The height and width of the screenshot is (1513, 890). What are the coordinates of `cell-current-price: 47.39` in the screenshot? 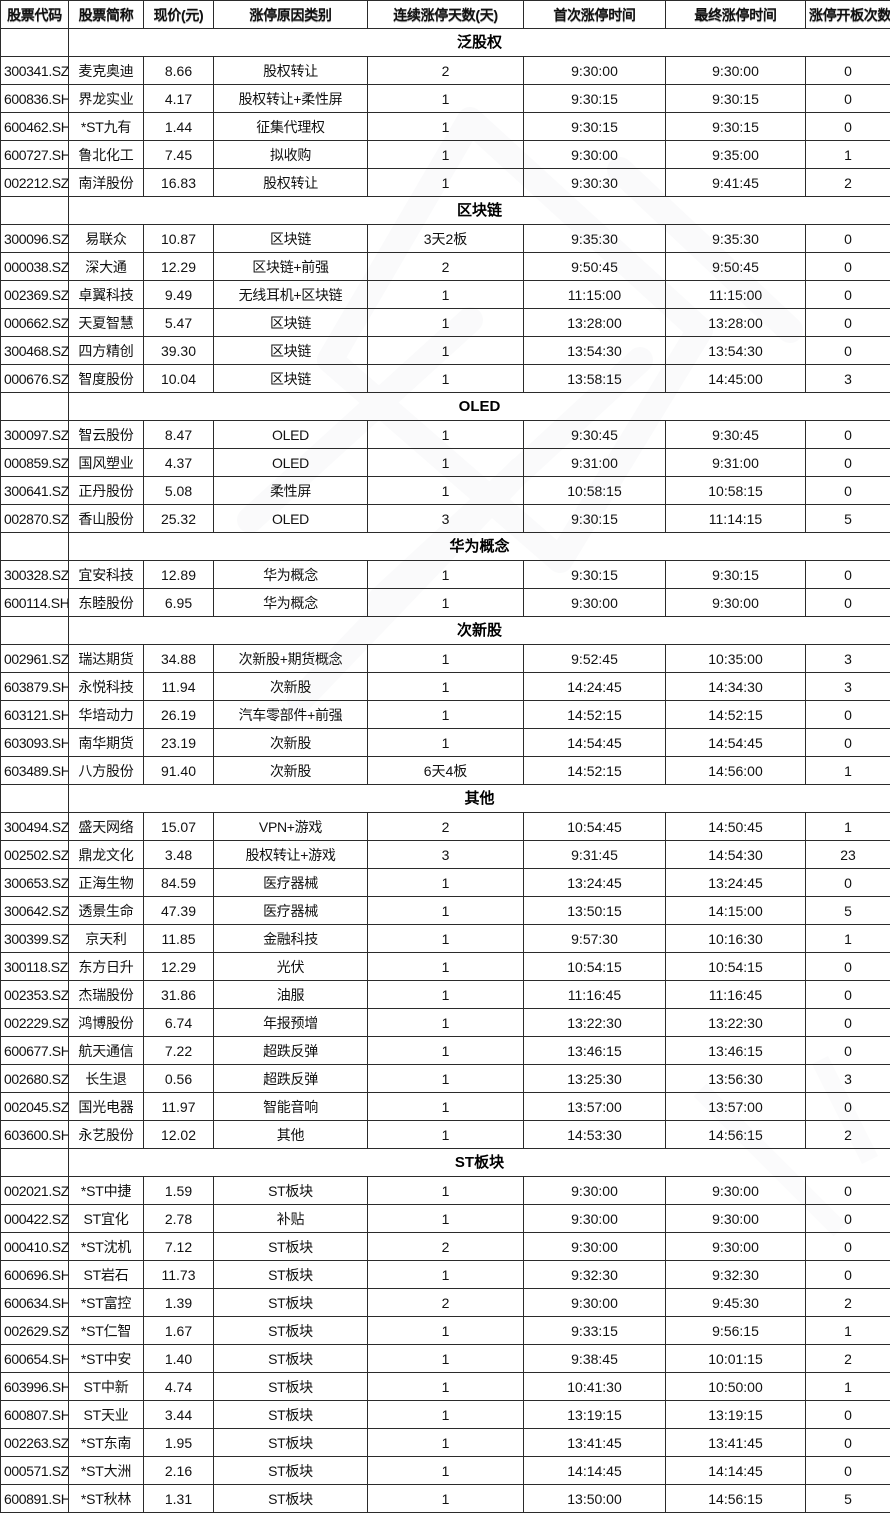 It's located at (179, 911).